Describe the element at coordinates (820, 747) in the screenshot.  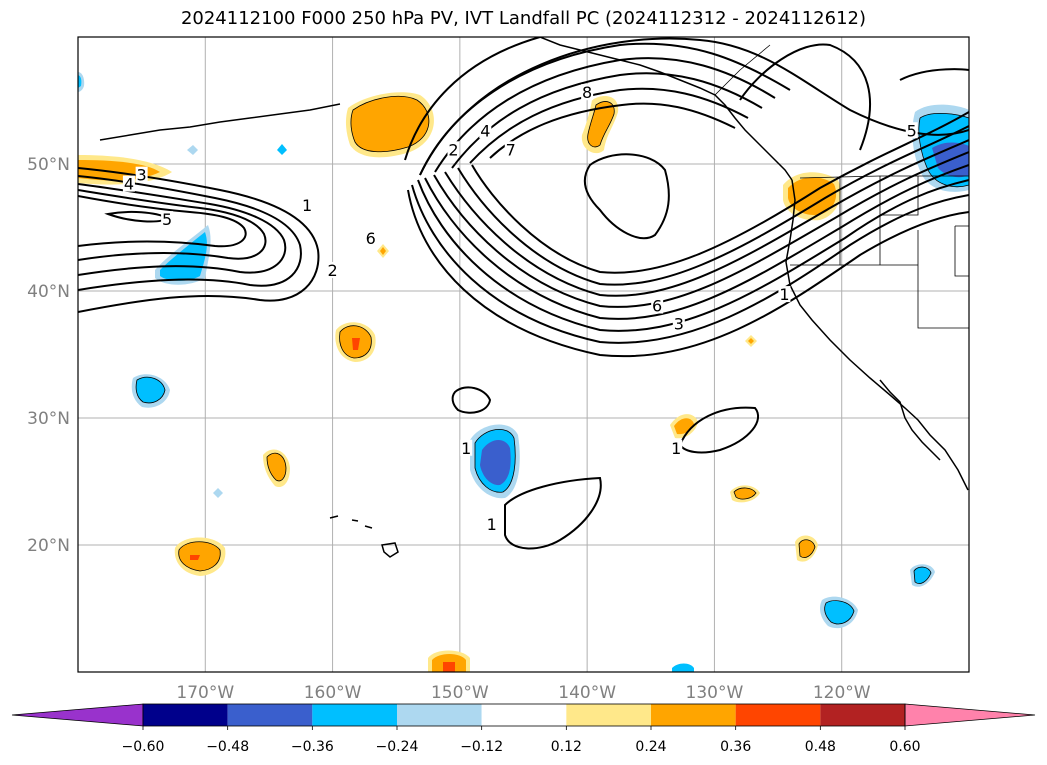
I see `colorbar-tick-label: 0.48` at that location.